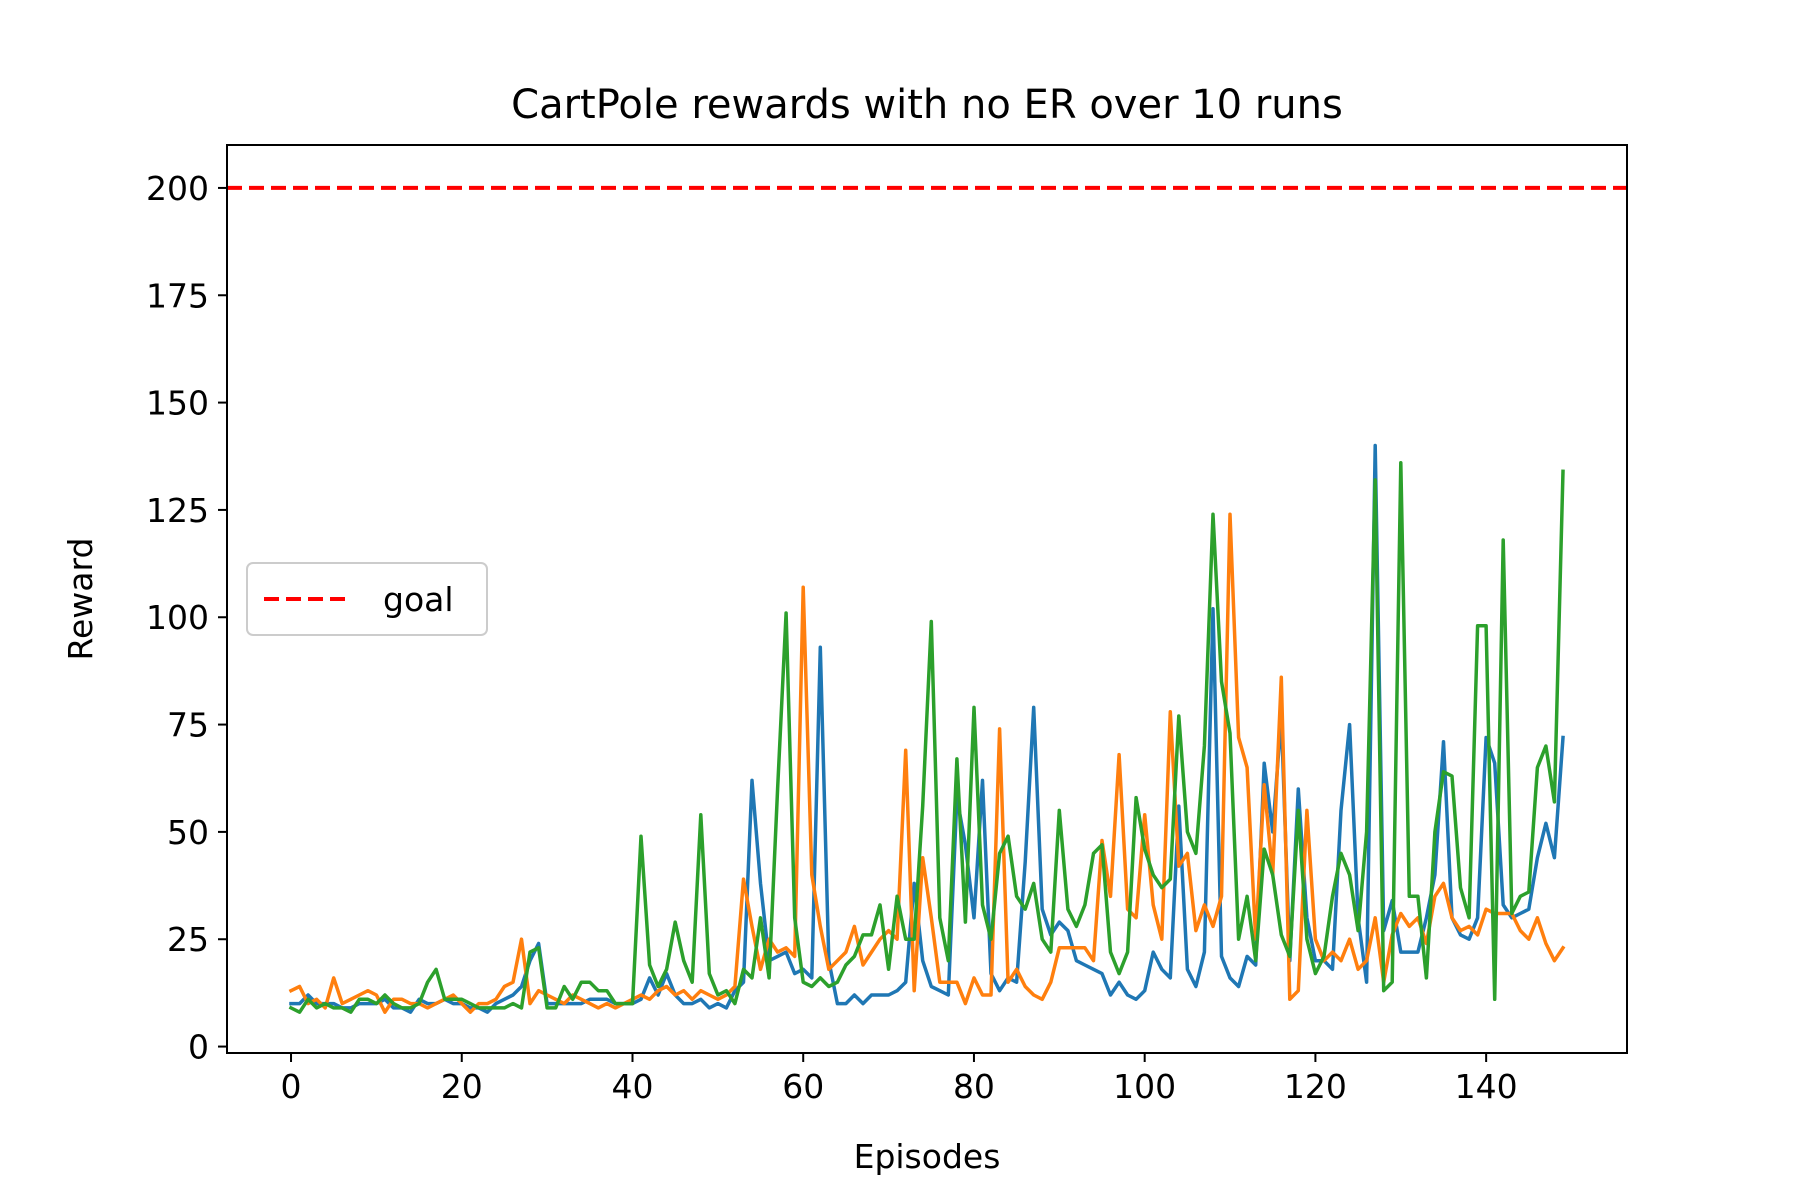 This screenshot has width=1800, height=1200. Describe the element at coordinates (927, 105) in the screenshot. I see `chart-title: CartPole rewards with no ER over 10 runs` at that location.